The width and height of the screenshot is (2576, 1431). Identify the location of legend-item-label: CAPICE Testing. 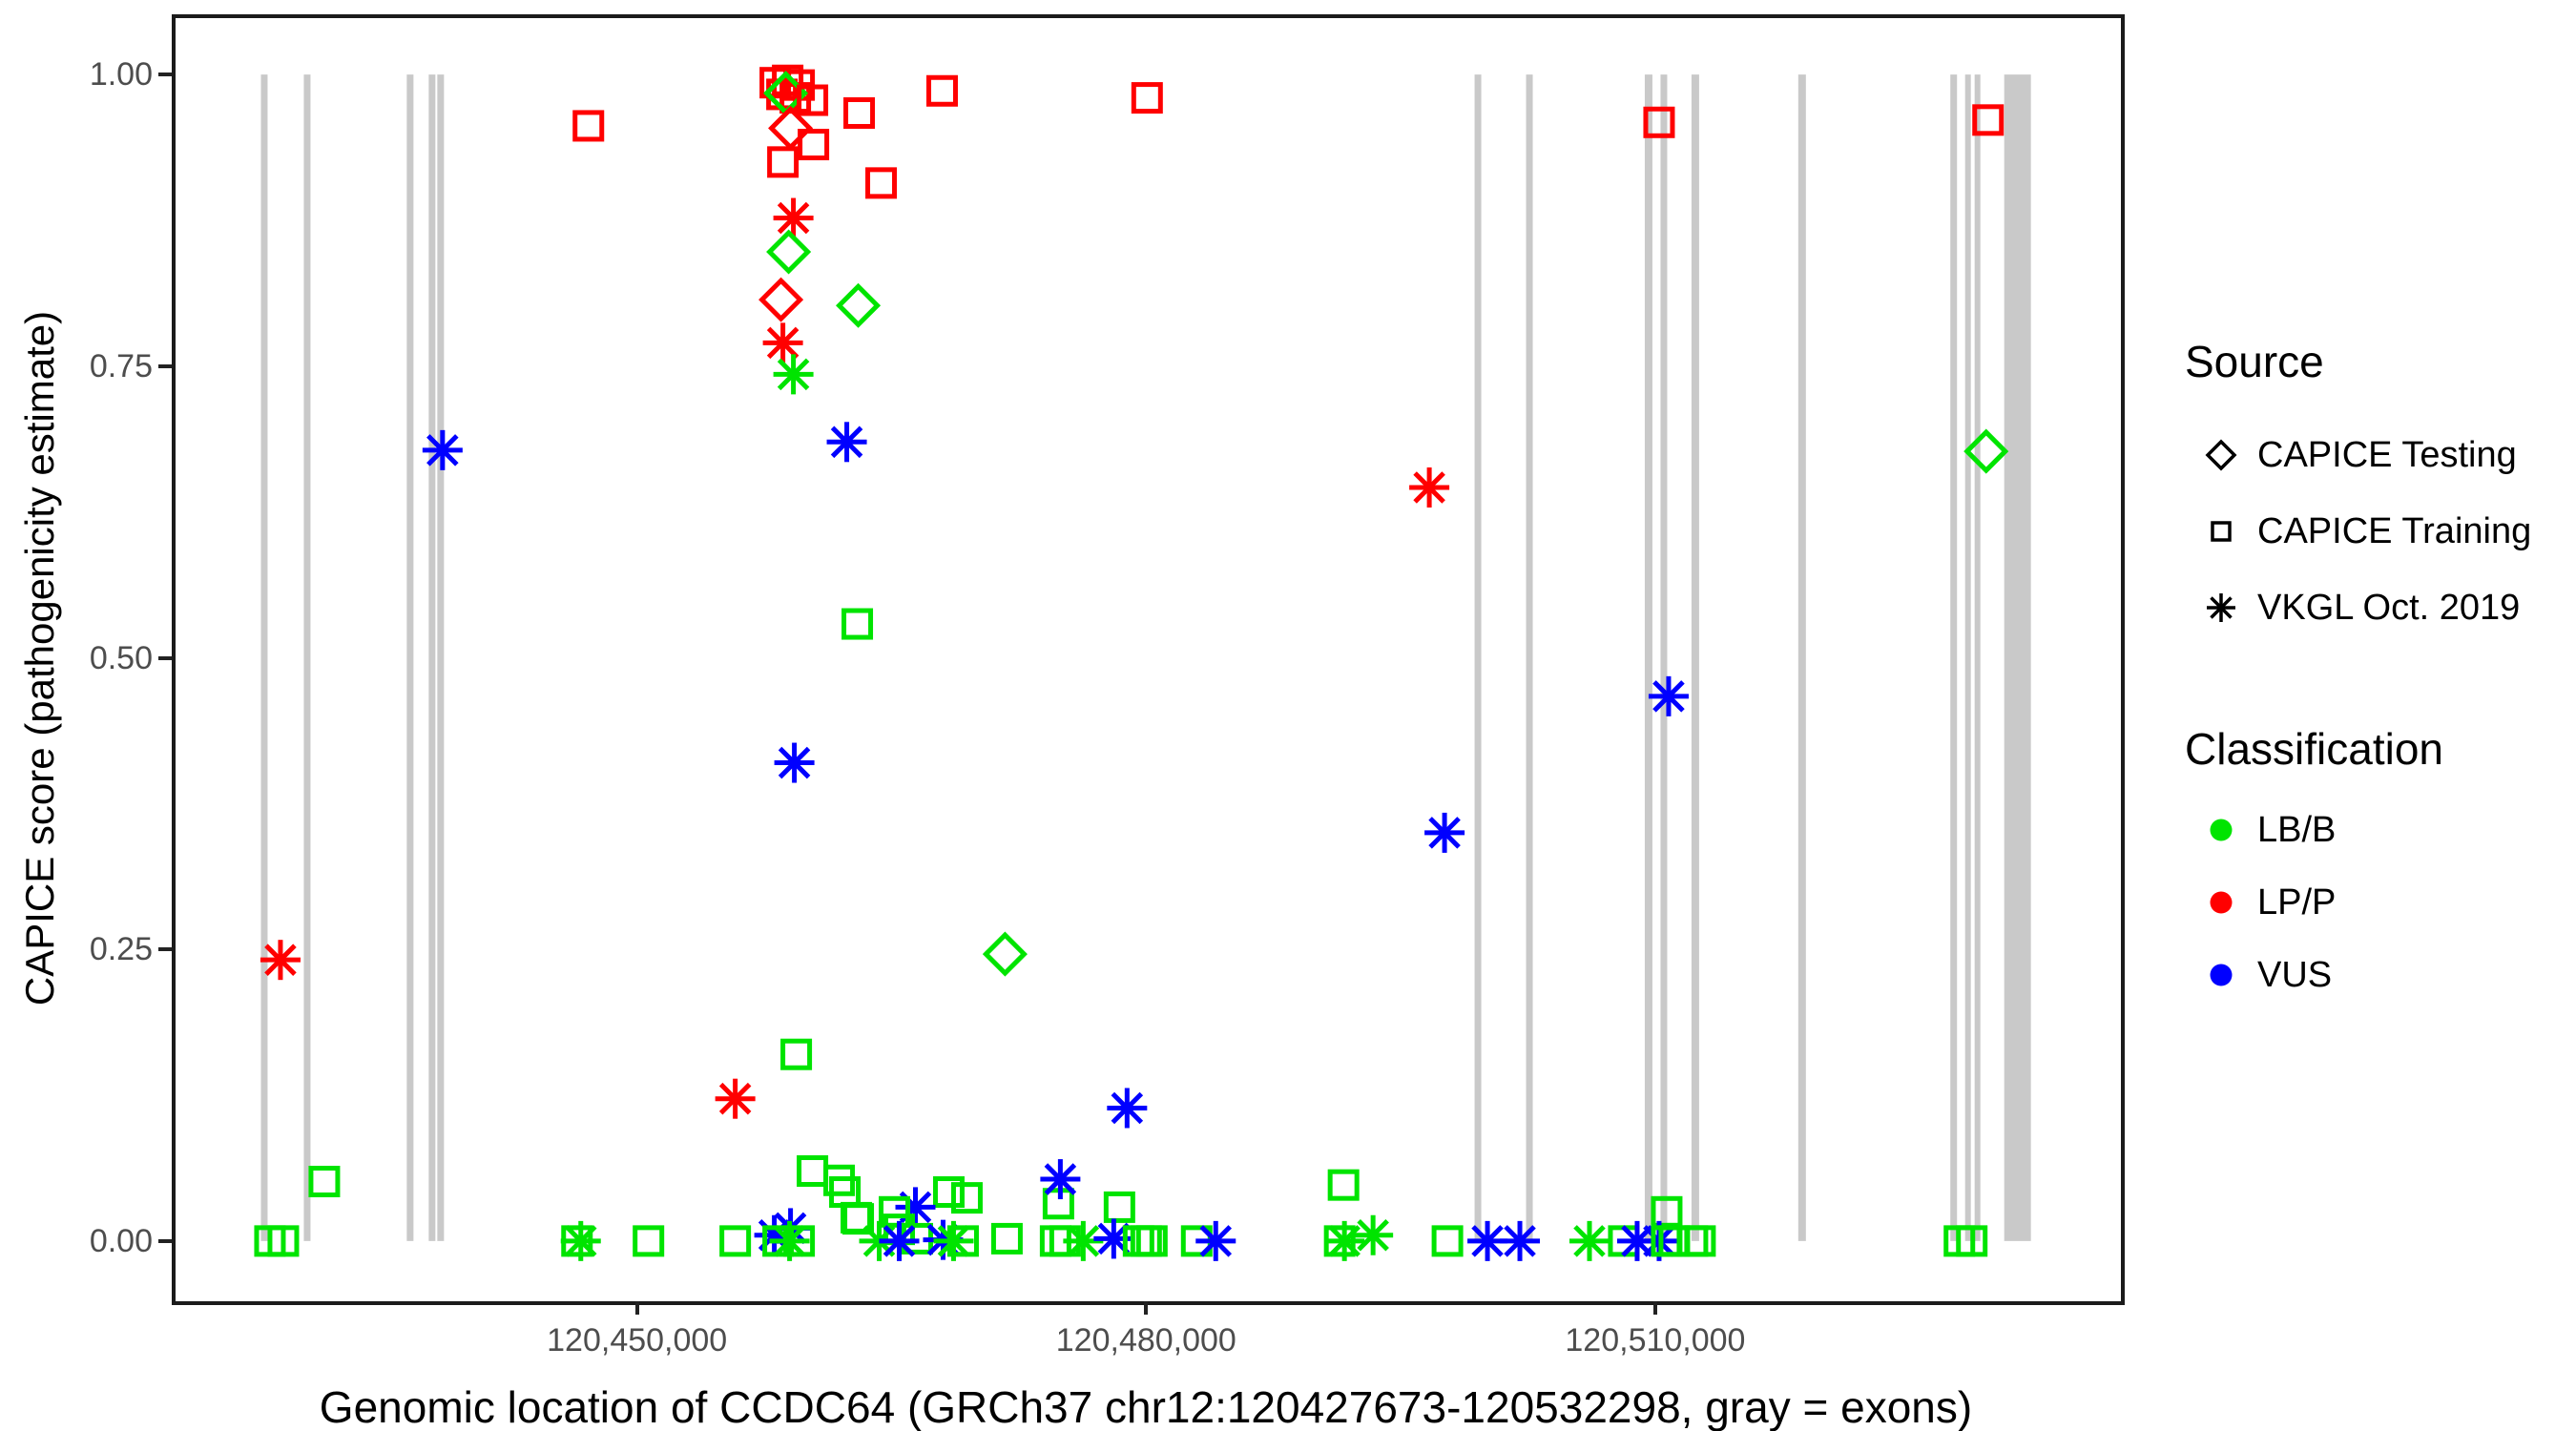
(2387, 454).